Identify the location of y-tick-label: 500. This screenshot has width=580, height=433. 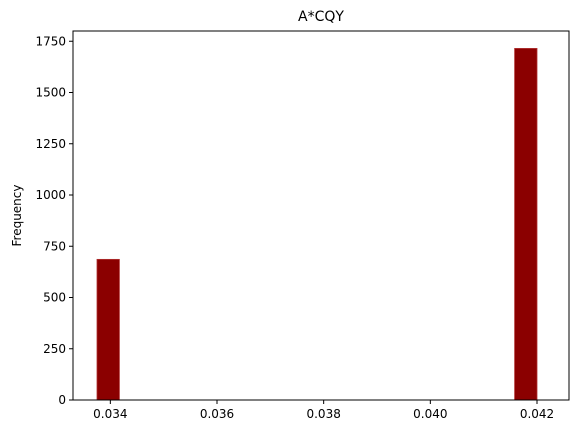
(54, 298).